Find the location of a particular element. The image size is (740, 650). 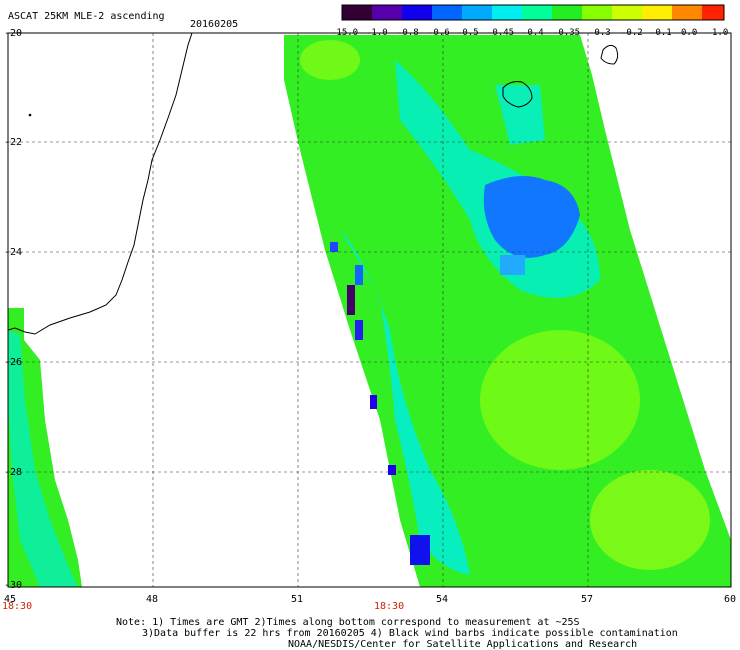

reunion-island is located at coordinates (517, 94).